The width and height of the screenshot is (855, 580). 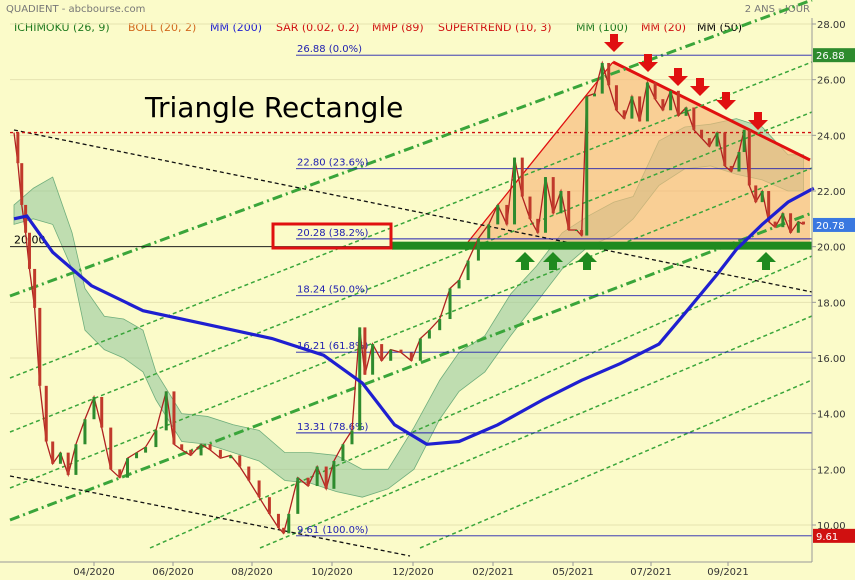 What do you see at coordinates (602, 245) in the screenshot?
I see `support-zone-bar` at bounding box center [602, 245].